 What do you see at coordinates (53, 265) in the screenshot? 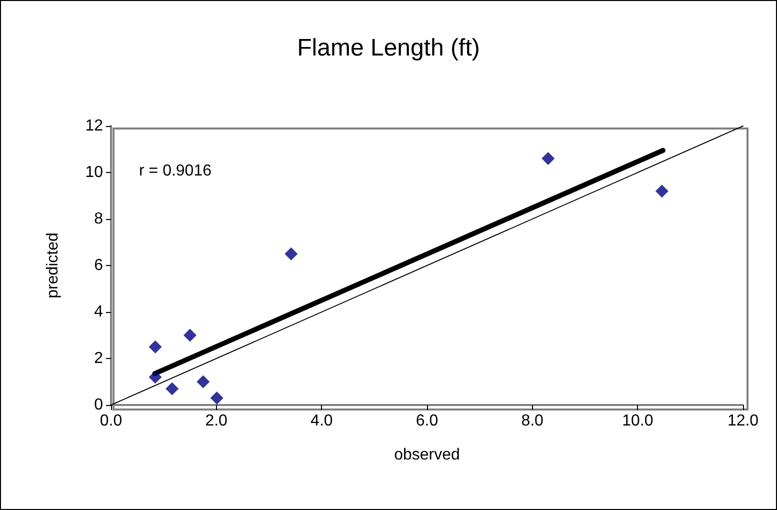
I see `y-axis-title: predicted` at bounding box center [53, 265].